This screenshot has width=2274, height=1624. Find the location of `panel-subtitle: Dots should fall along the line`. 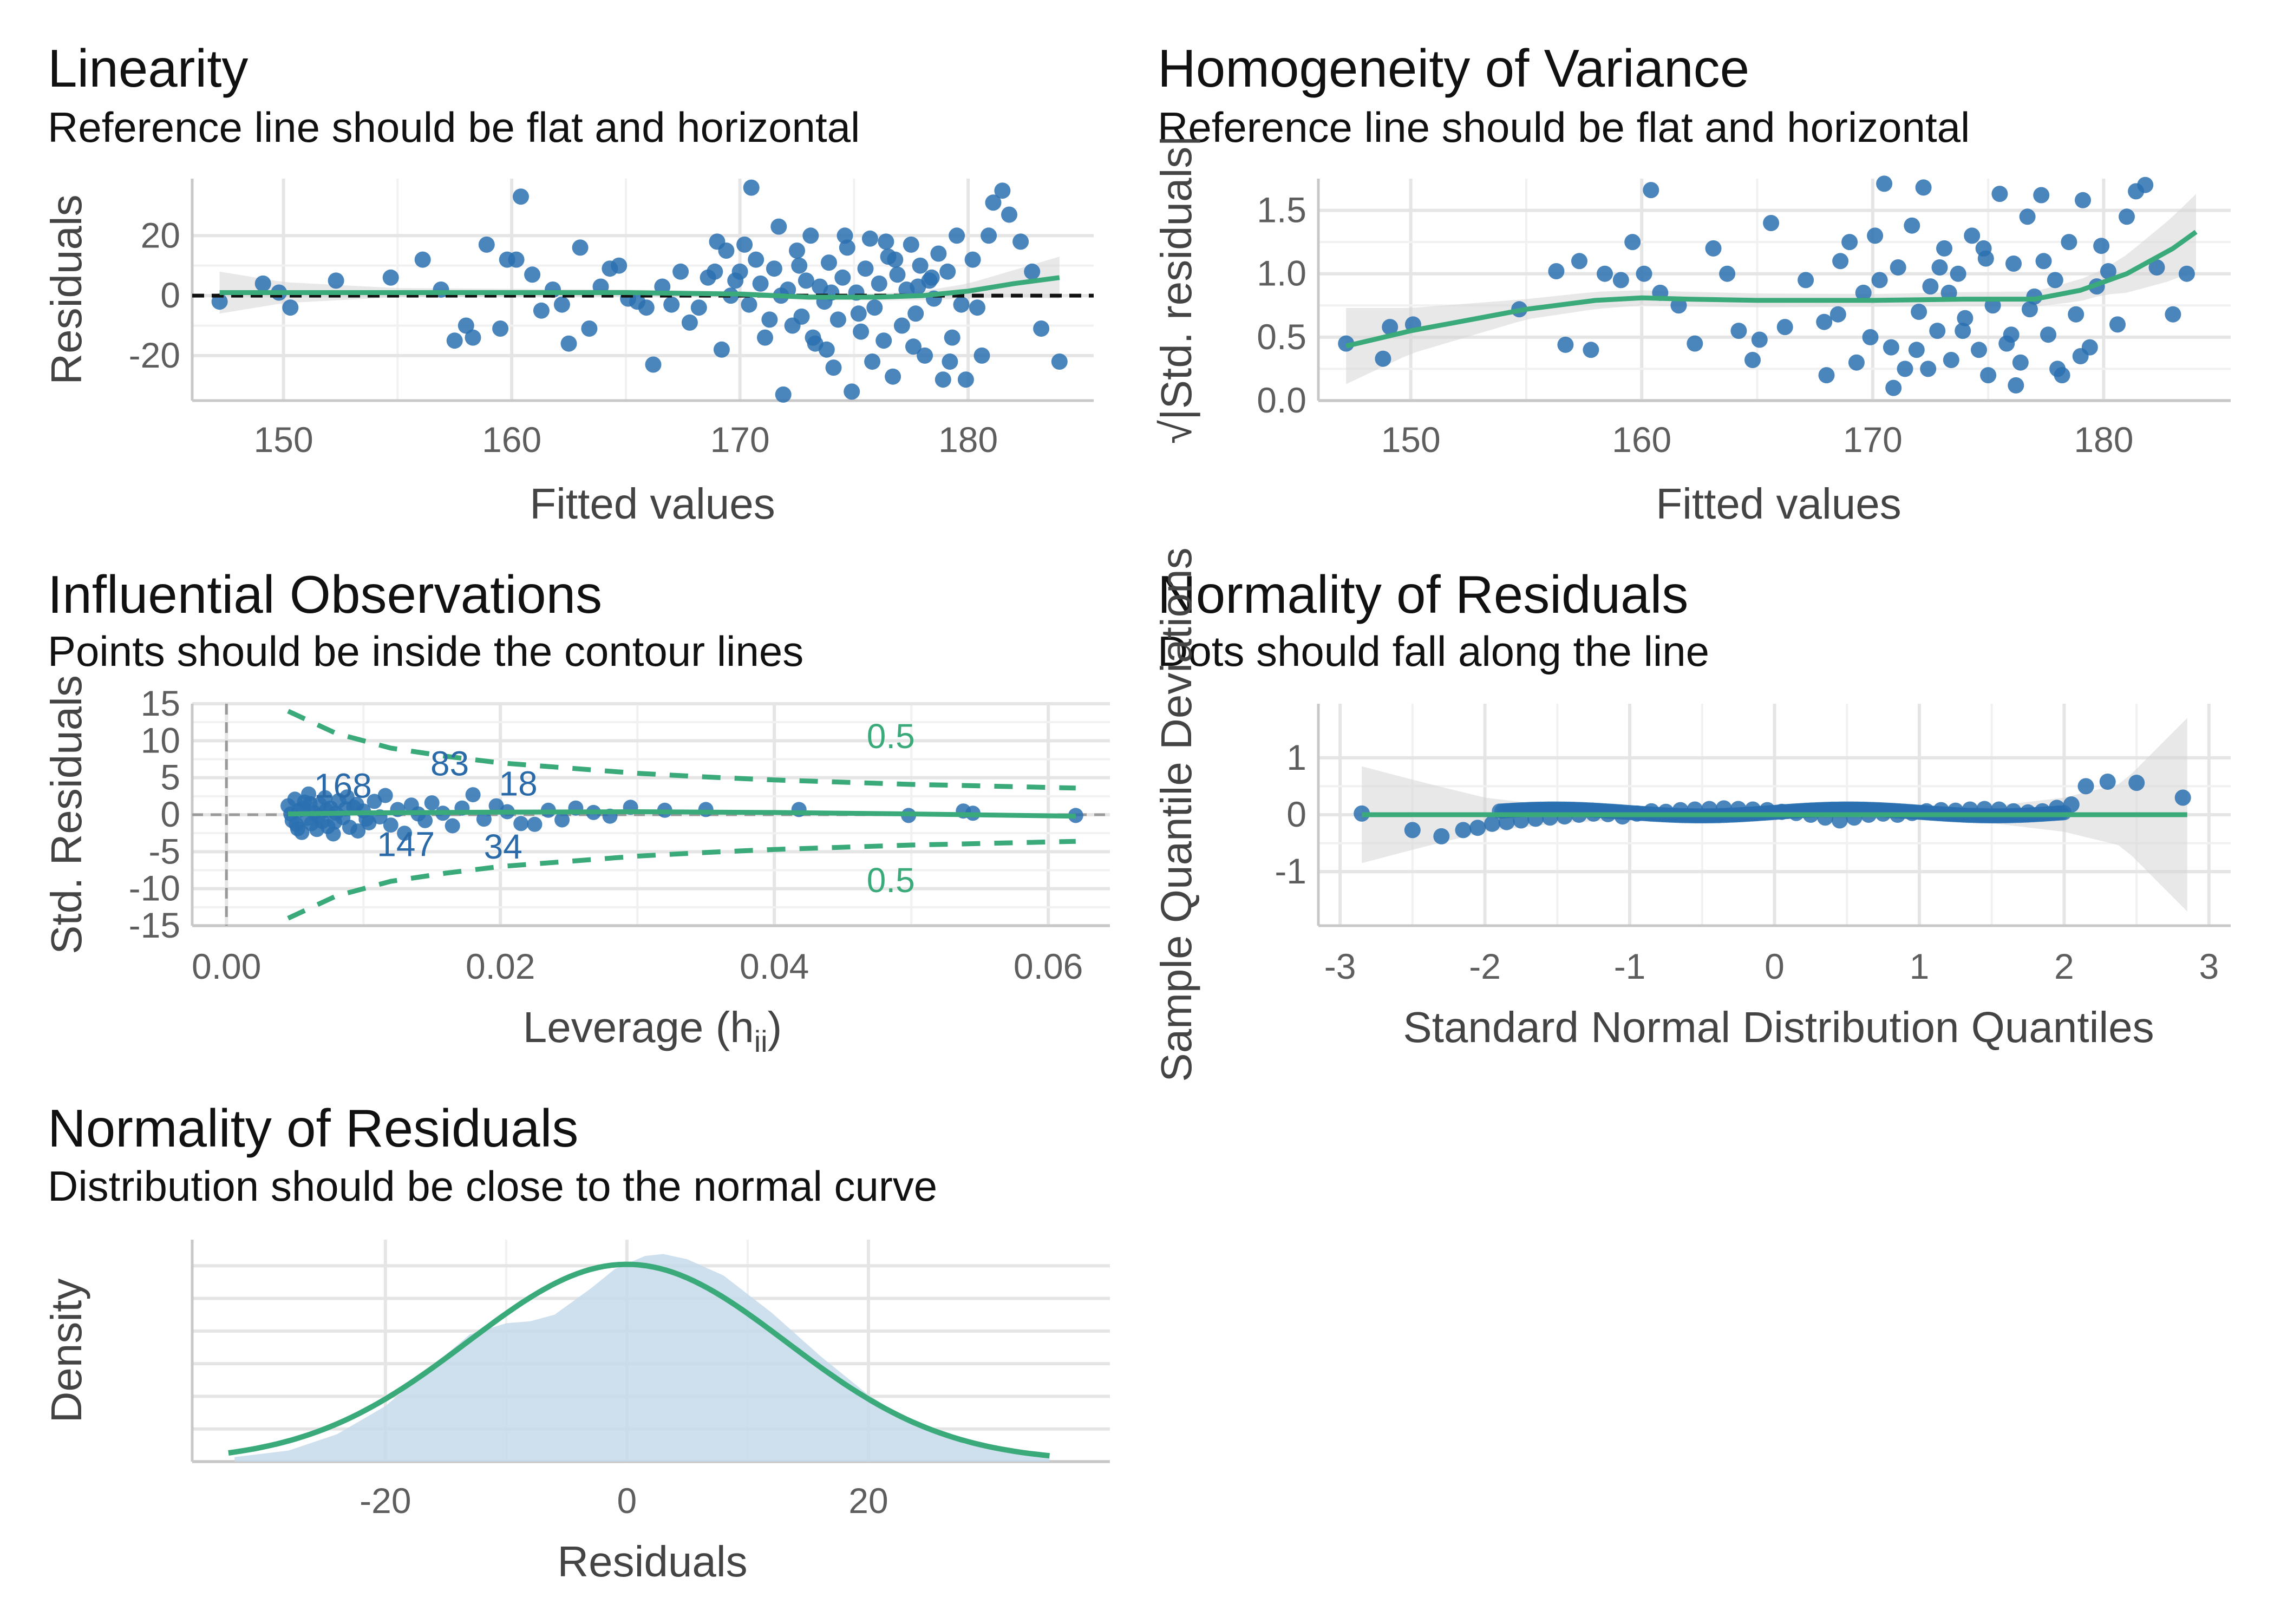

panel-subtitle: Dots should fall along the line is located at coordinates (1433, 651).